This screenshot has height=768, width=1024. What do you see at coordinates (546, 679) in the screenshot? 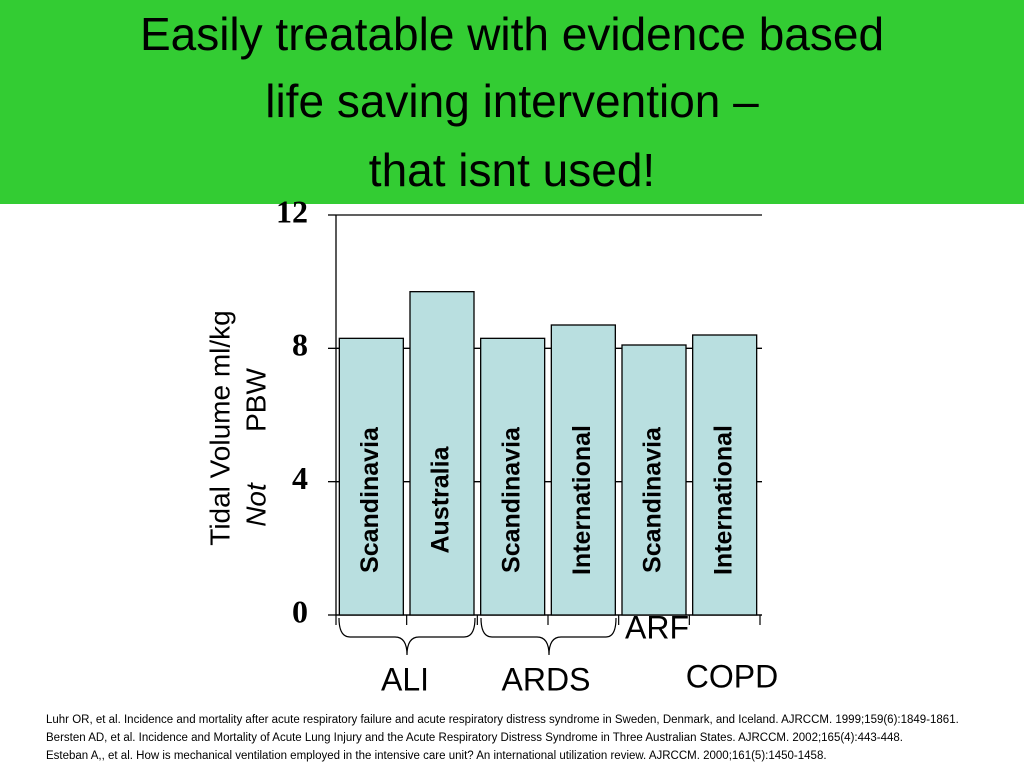
I see `group-label: ARDS` at bounding box center [546, 679].